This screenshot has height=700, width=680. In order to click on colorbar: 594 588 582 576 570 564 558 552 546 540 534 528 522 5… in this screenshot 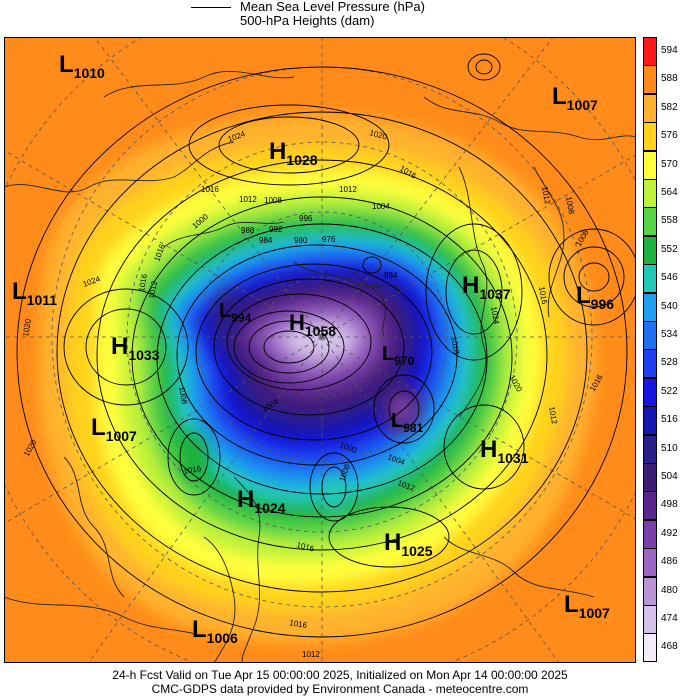, I will do `click(661, 351)`.